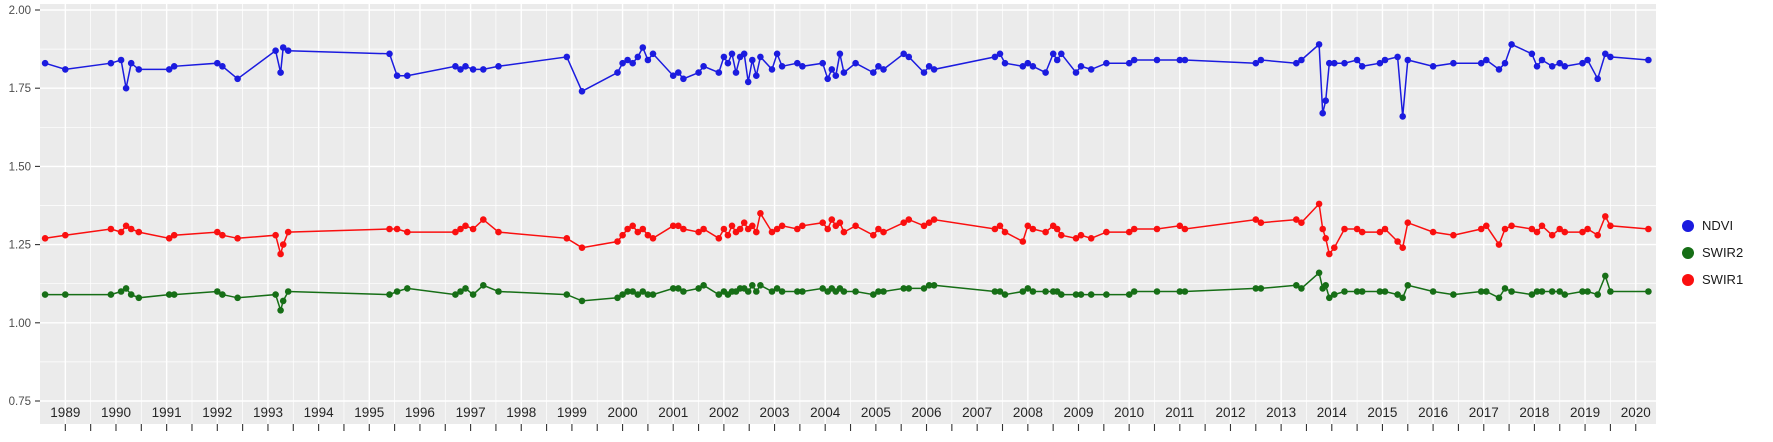 This screenshot has height=442, width=1773. I want to click on x-tick-label: 1990, so click(116, 412).